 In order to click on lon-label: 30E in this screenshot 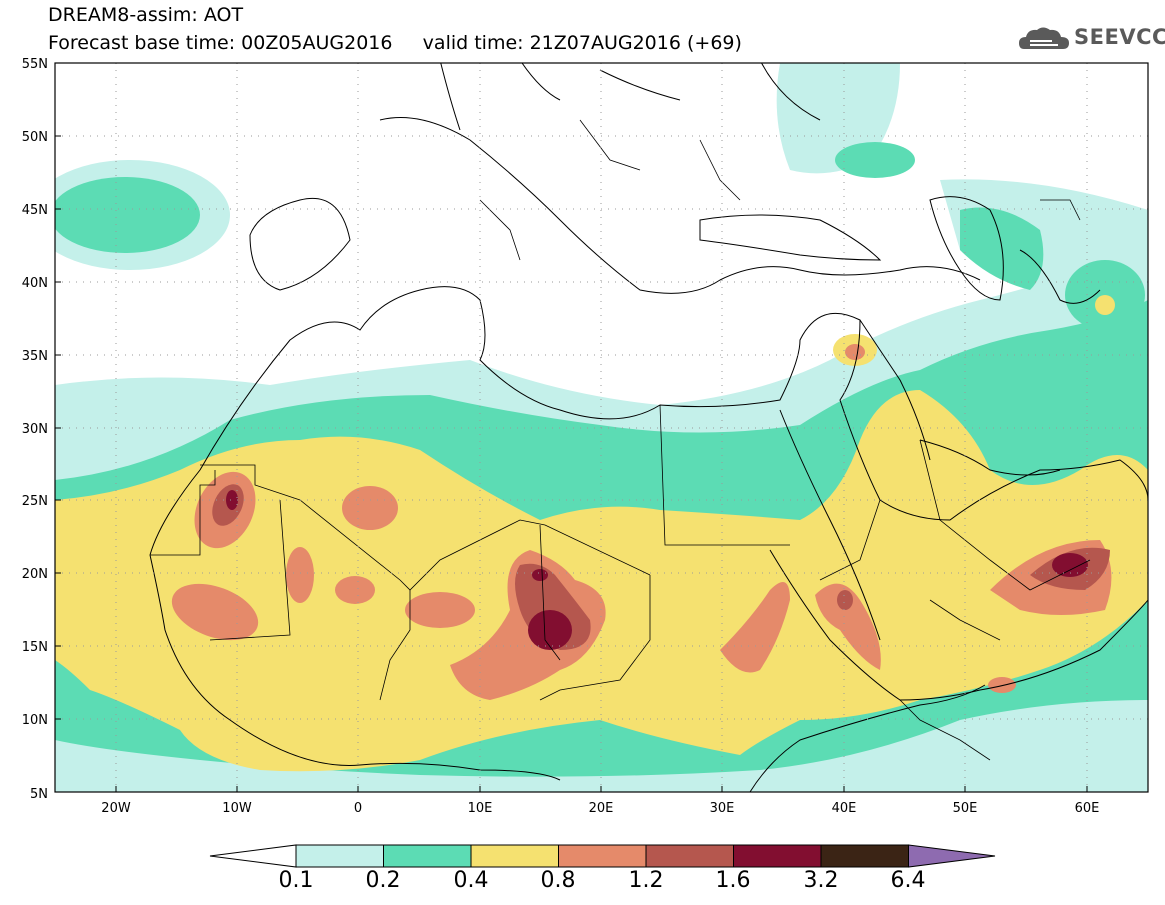, I will do `click(722, 808)`.